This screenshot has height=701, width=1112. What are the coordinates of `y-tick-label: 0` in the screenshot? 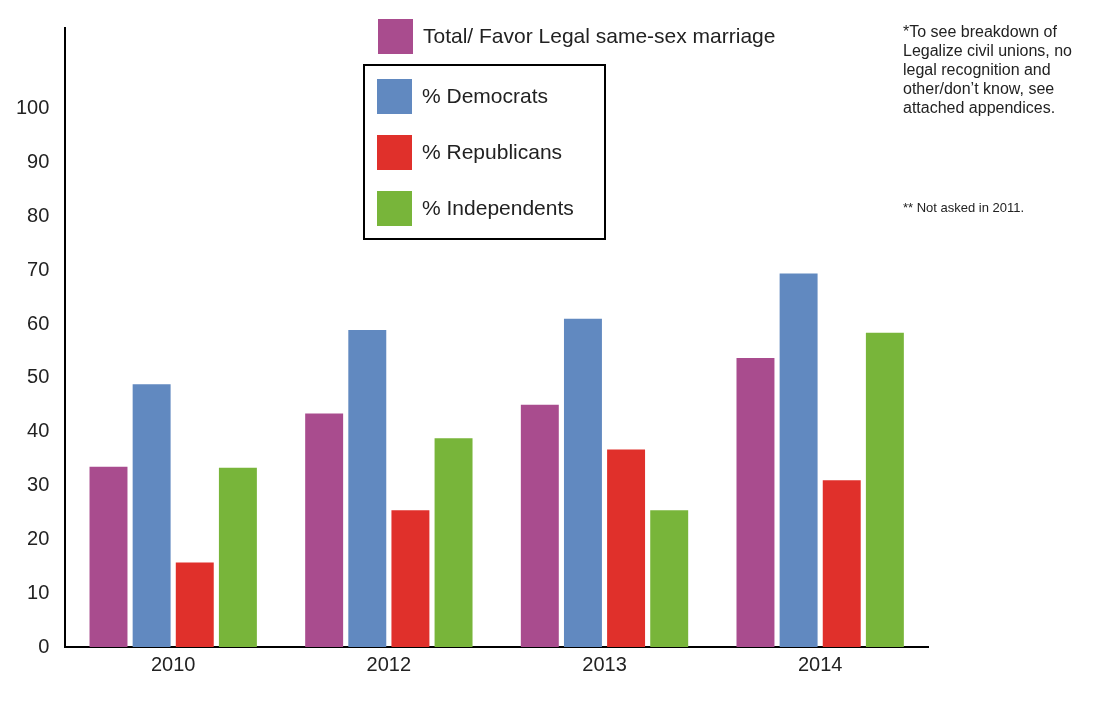 It's located at (44, 645).